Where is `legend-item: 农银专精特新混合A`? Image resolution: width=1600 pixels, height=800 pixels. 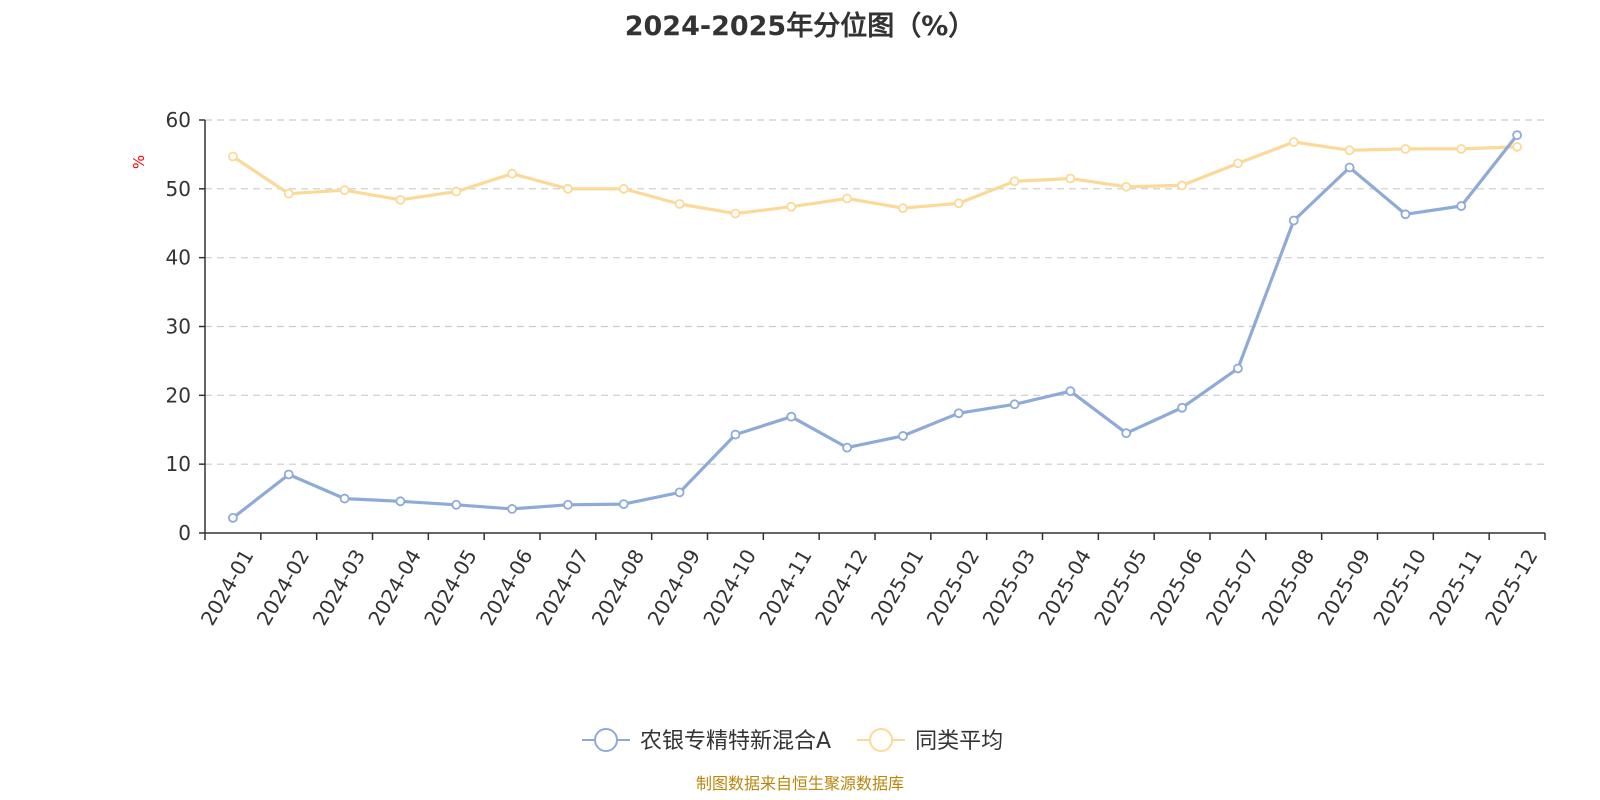 legend-item: 农银专精特新混合A is located at coordinates (706, 741).